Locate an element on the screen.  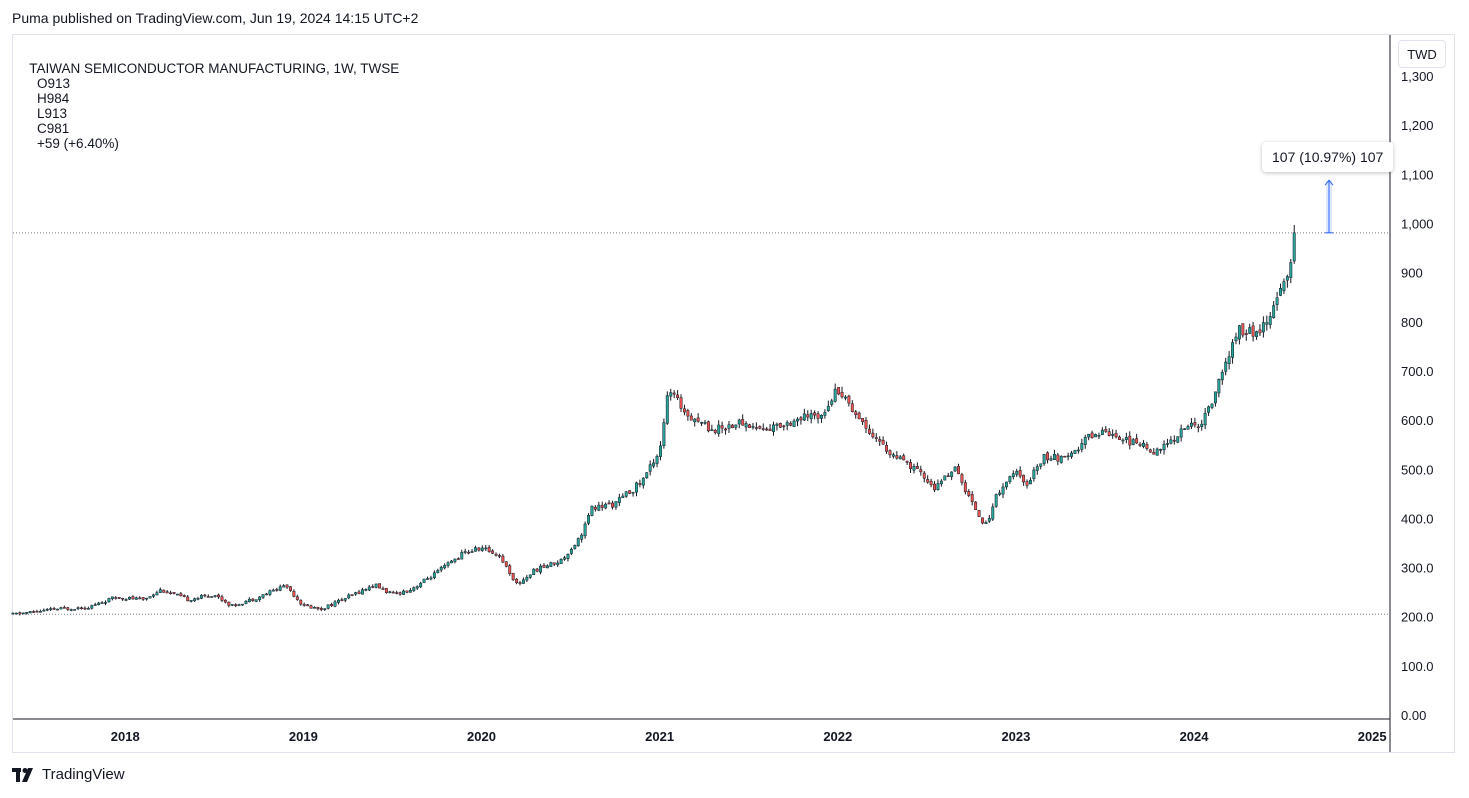
currency-button: TWD is located at coordinates (1422, 54).